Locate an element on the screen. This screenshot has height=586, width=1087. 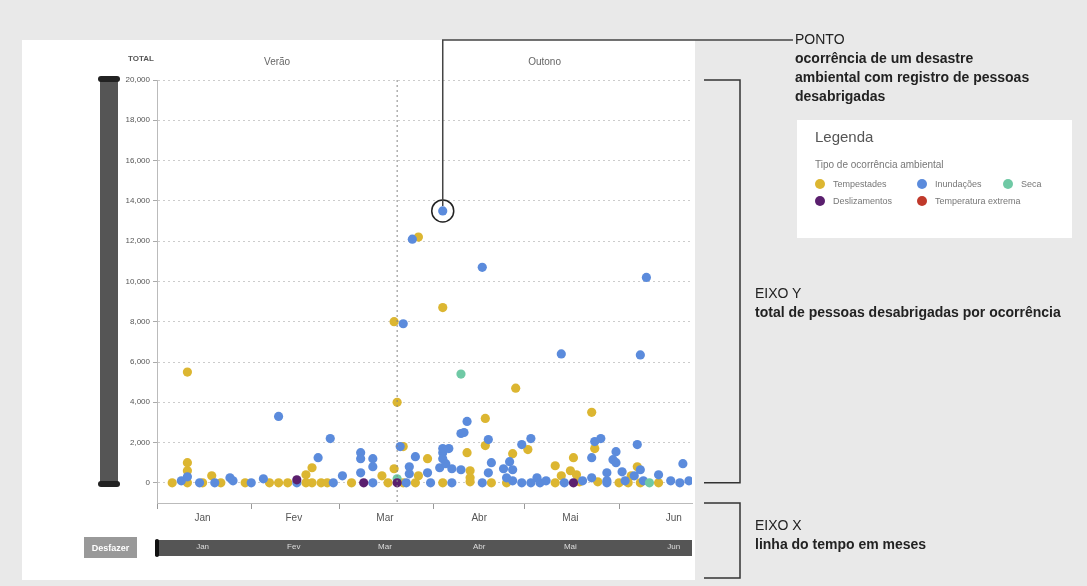
annotation: PONTO ocorrência de um desastre ambiental com registro de pessoas desabrigadas is located at coordinates (912, 67).